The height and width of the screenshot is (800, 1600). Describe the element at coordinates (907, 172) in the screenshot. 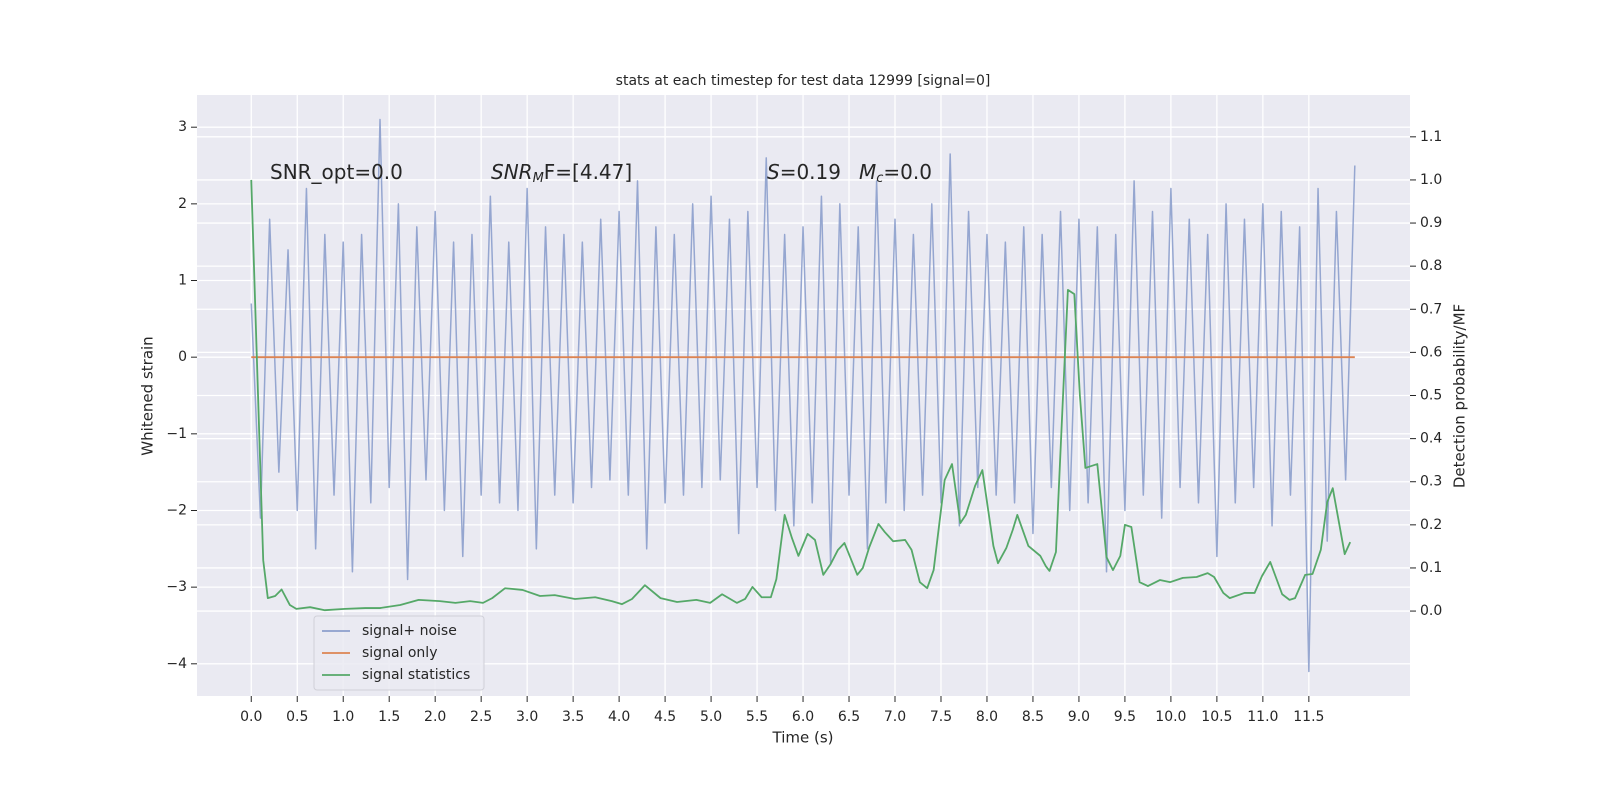

I see `annotation-text: =0.0` at that location.